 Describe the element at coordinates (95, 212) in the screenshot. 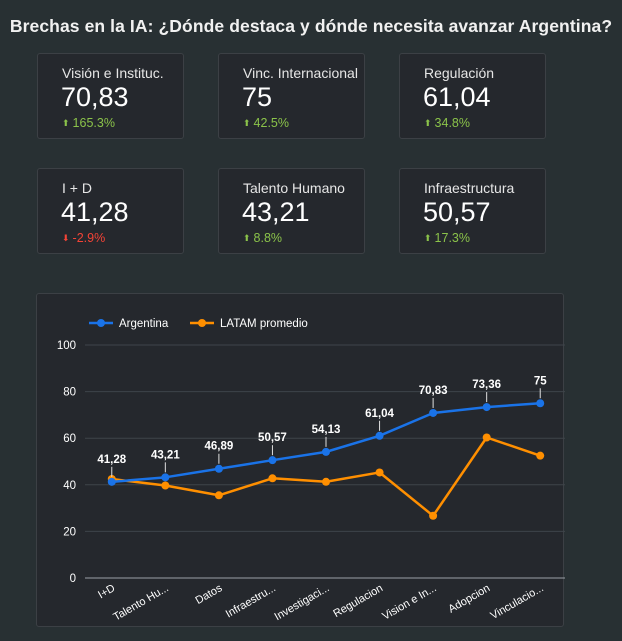

I see `kpi-value: 41,28` at that location.